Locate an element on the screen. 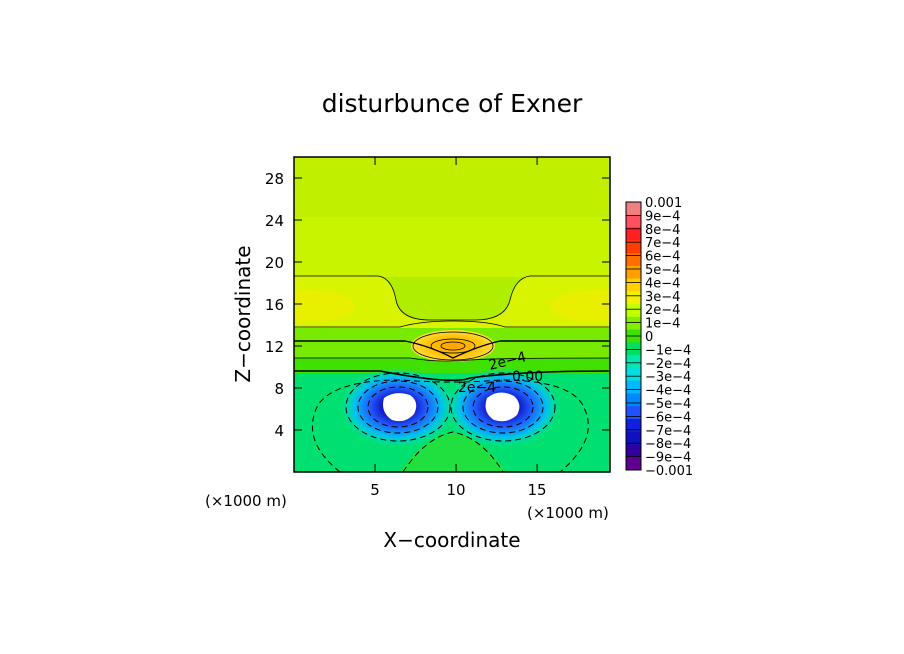 The image size is (904, 654). x-axis-ticks: 5 10 15 is located at coordinates (458, 328).